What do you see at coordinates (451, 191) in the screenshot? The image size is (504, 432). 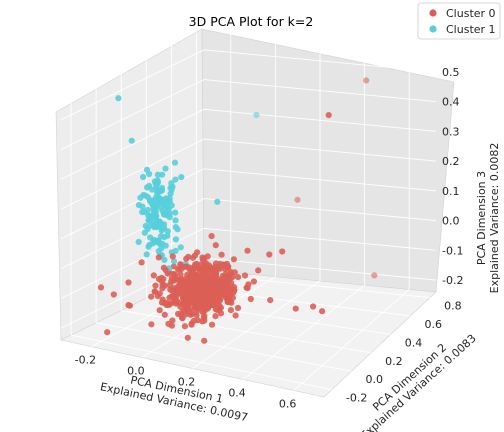 I see `z-tick-label: 0.1` at bounding box center [451, 191].